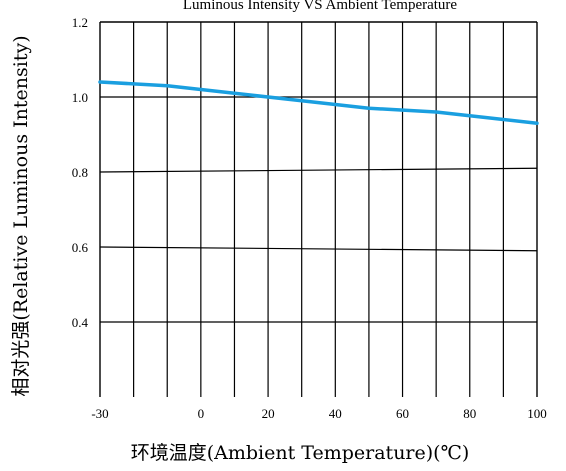  I want to click on x-tick-label: 40, so click(335, 413).